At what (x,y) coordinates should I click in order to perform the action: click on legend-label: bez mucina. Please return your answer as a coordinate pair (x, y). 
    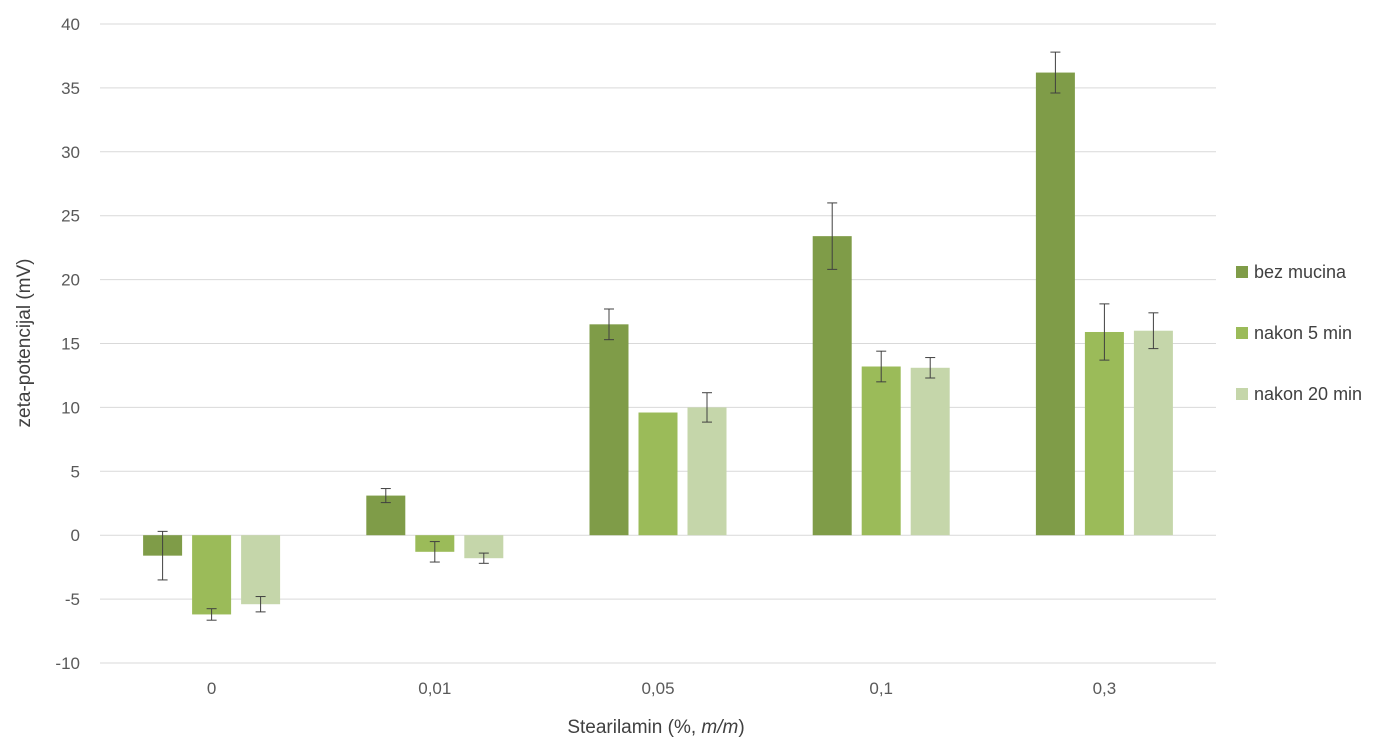
    Looking at the image, I should click on (1300, 272).